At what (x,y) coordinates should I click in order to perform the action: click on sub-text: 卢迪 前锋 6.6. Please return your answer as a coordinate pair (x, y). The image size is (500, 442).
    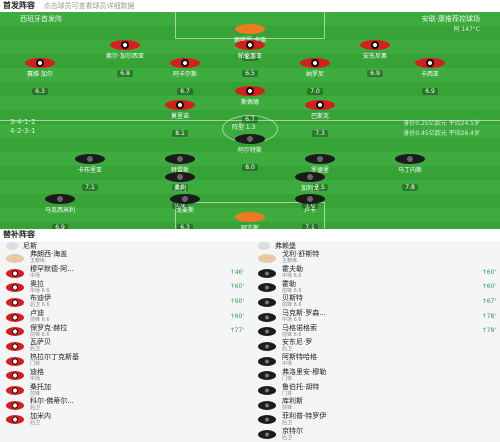
    Looking at the image, I should click on (40, 317).